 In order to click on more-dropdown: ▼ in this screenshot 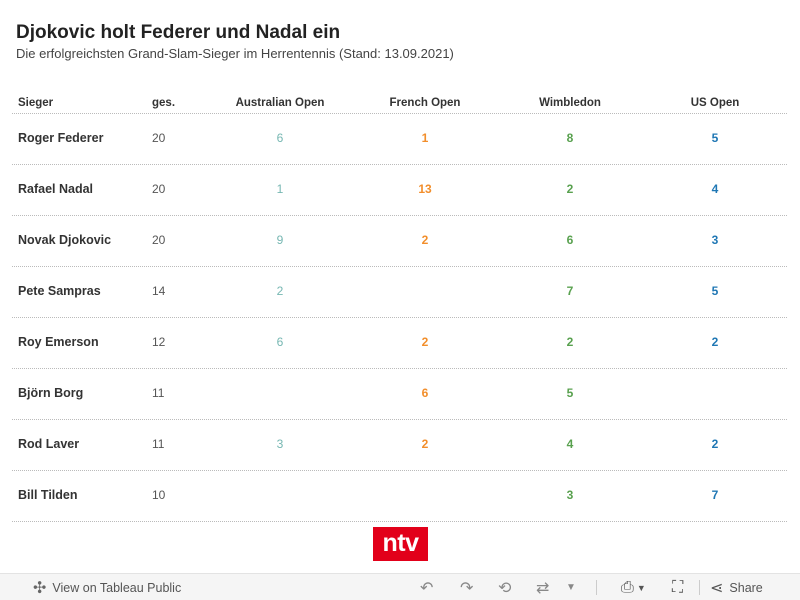, I will do `click(571, 587)`.